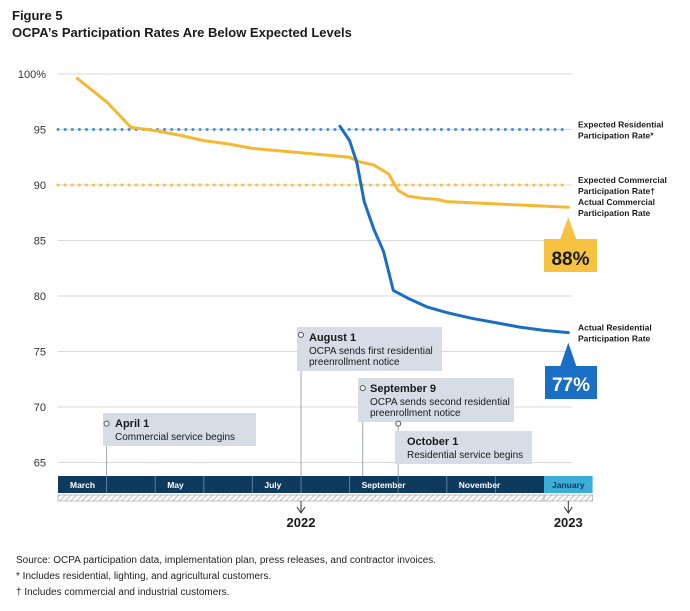 This screenshot has height=611, width=690. What do you see at coordinates (454, 229) in the screenshot?
I see `series-line-actual-residential-participation-rate` at bounding box center [454, 229].